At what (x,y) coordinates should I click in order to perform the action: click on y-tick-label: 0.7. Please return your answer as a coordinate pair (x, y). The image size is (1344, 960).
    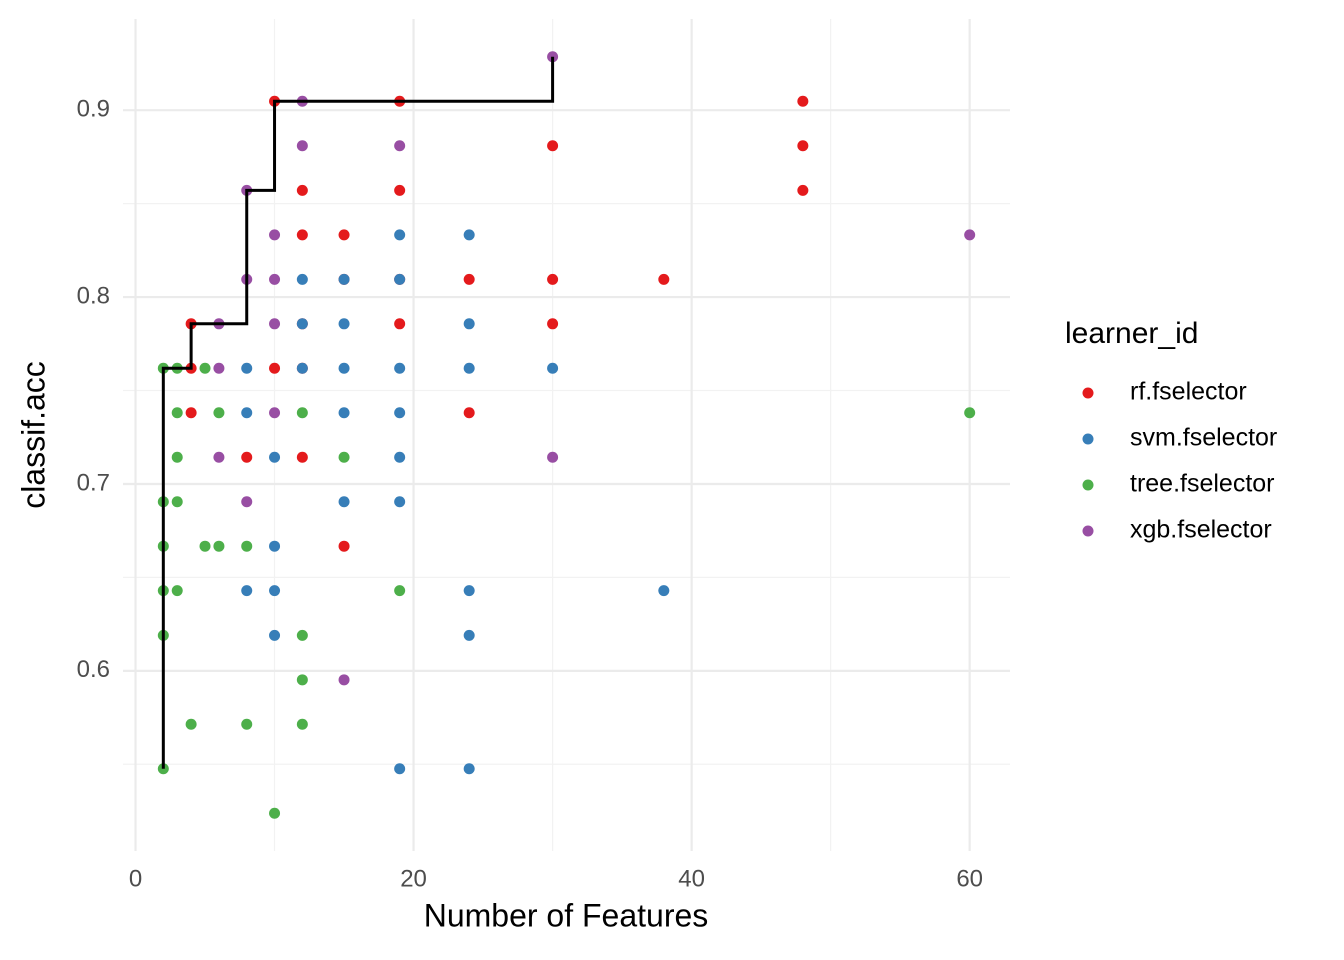
    Looking at the image, I should click on (93, 482).